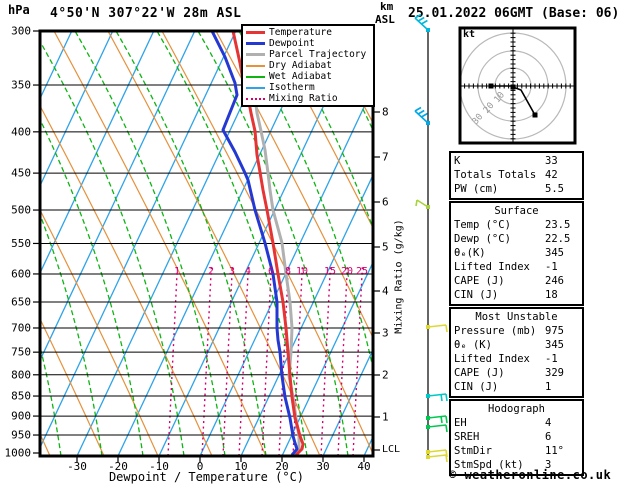  Describe the element at coordinates (467, 437) in the screenshot. I see `row-label: SREH` at that location.